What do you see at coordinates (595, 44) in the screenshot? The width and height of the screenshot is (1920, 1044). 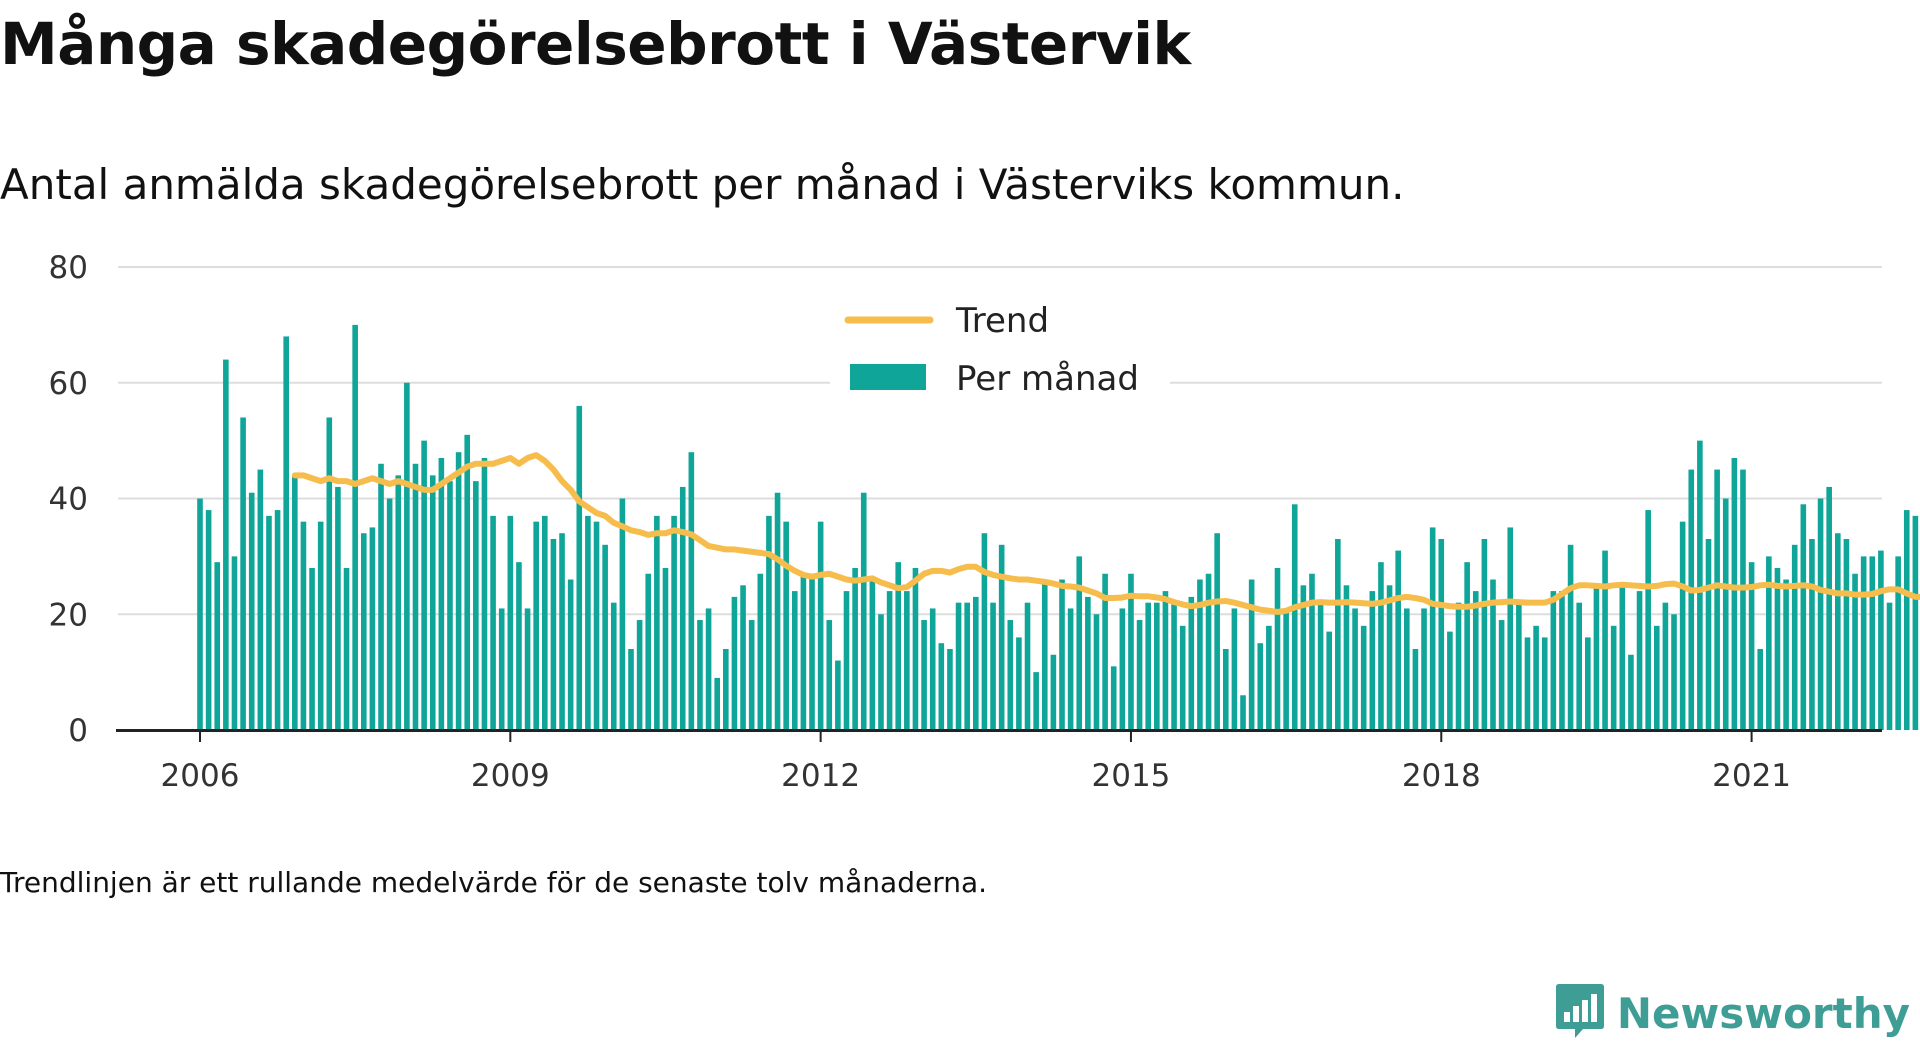 I see `chart-title: Många skadegörelsebrott i Västervik` at bounding box center [595, 44].